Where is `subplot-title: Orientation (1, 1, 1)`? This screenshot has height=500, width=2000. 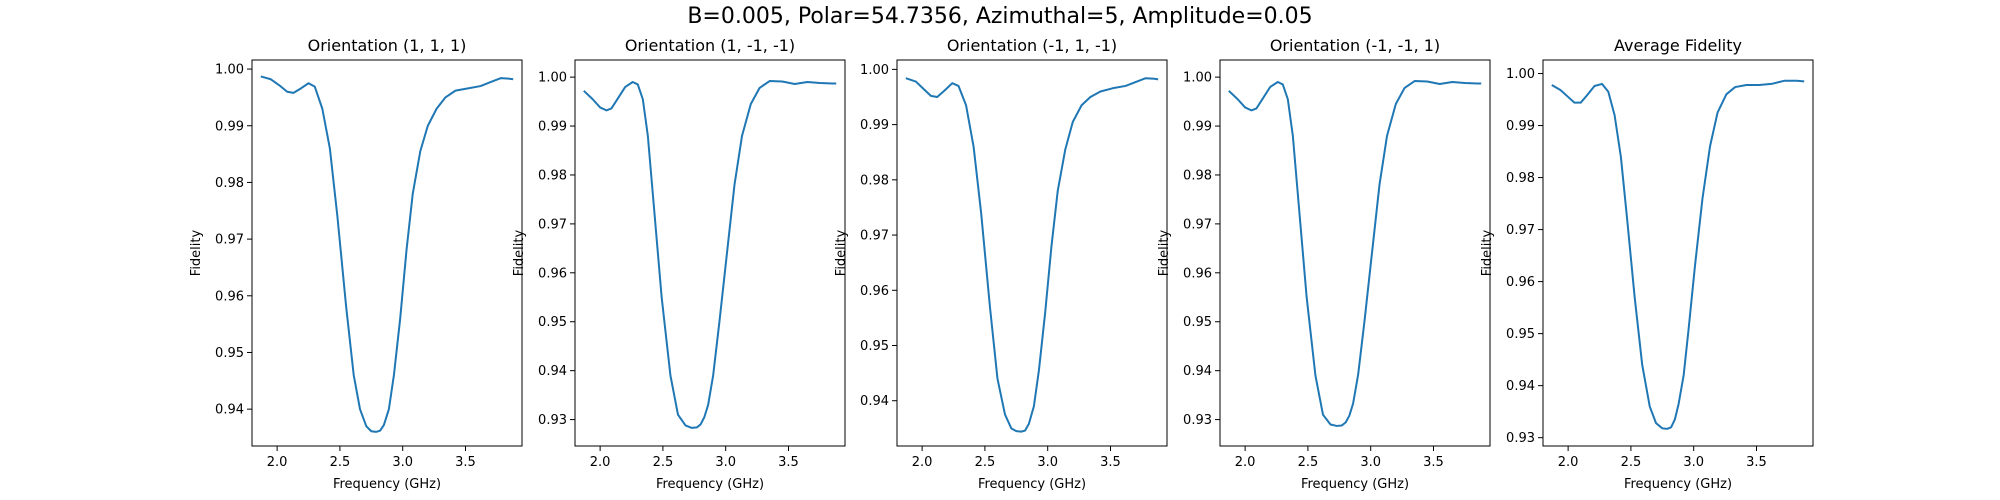
subplot-title: Orientation (1, 1, 1) is located at coordinates (387, 45).